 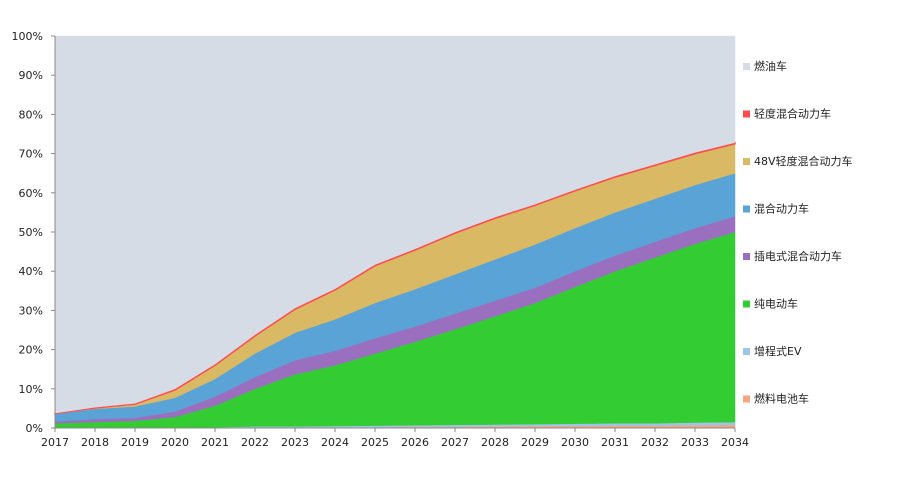 I want to click on x-tick-label: 2029, so click(x=535, y=442).